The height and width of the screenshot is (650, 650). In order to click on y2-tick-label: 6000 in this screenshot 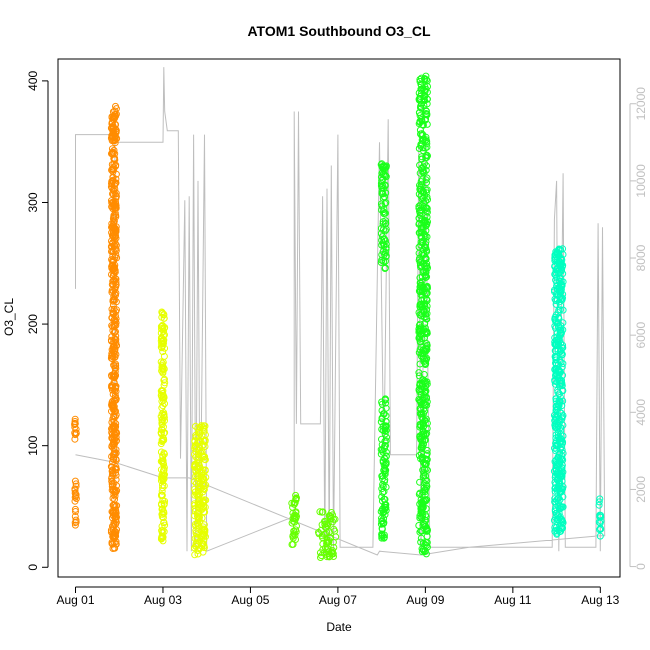, I will do `click(641, 334)`.